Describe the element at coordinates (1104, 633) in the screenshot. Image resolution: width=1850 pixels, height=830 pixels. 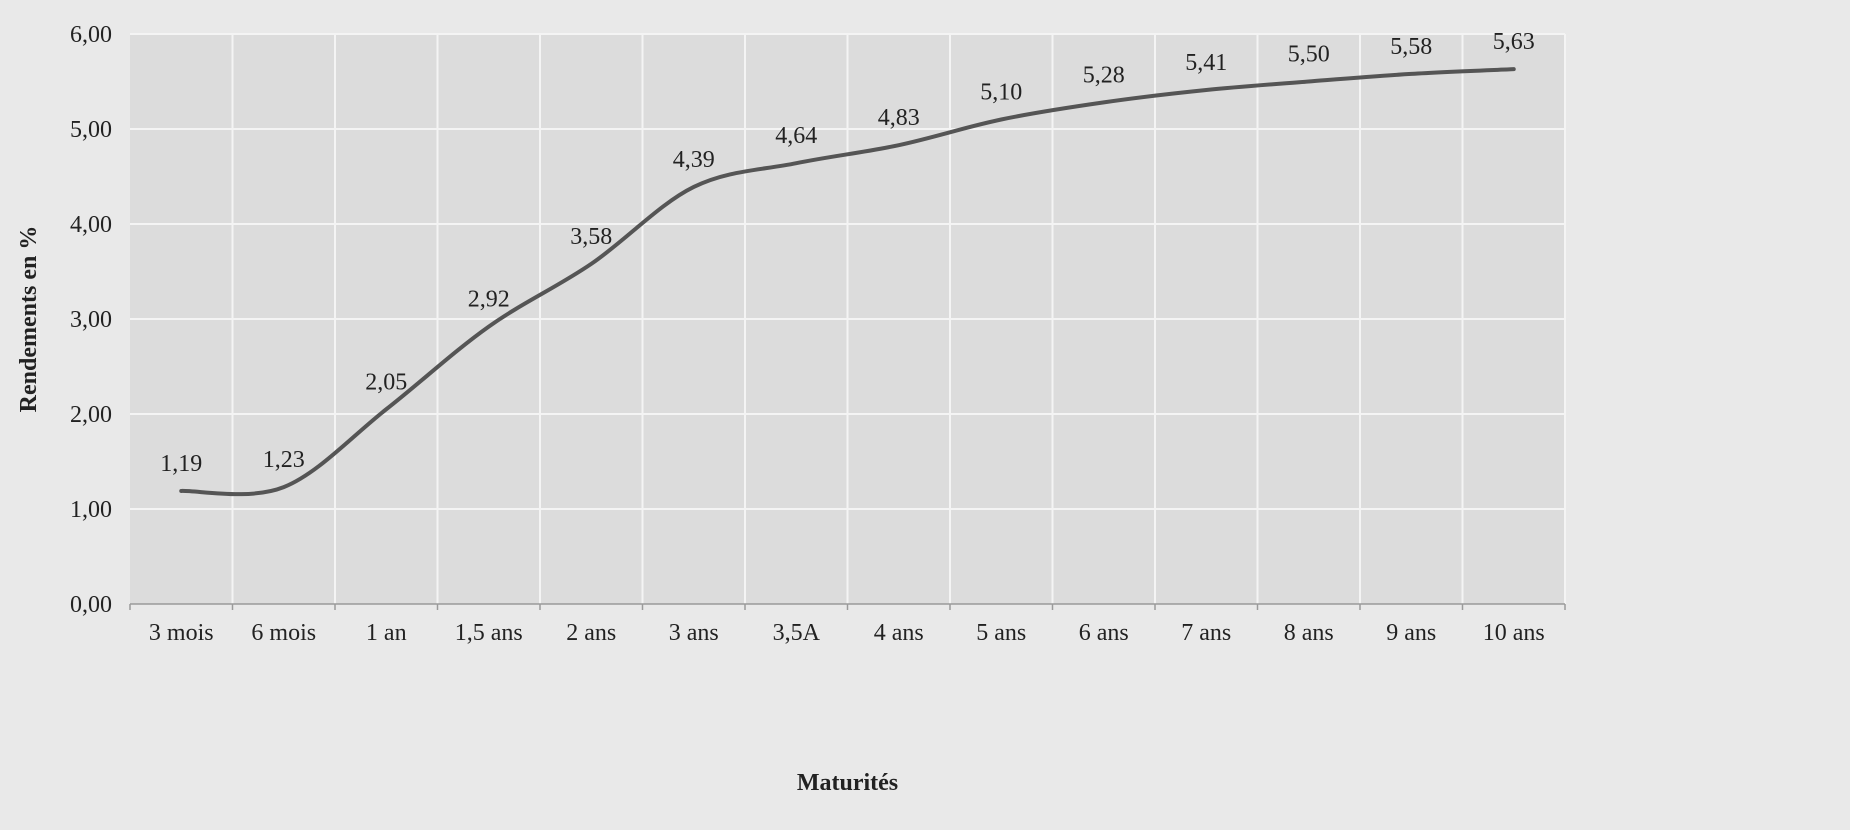
I see `x-tick-label: 6 ans` at that location.